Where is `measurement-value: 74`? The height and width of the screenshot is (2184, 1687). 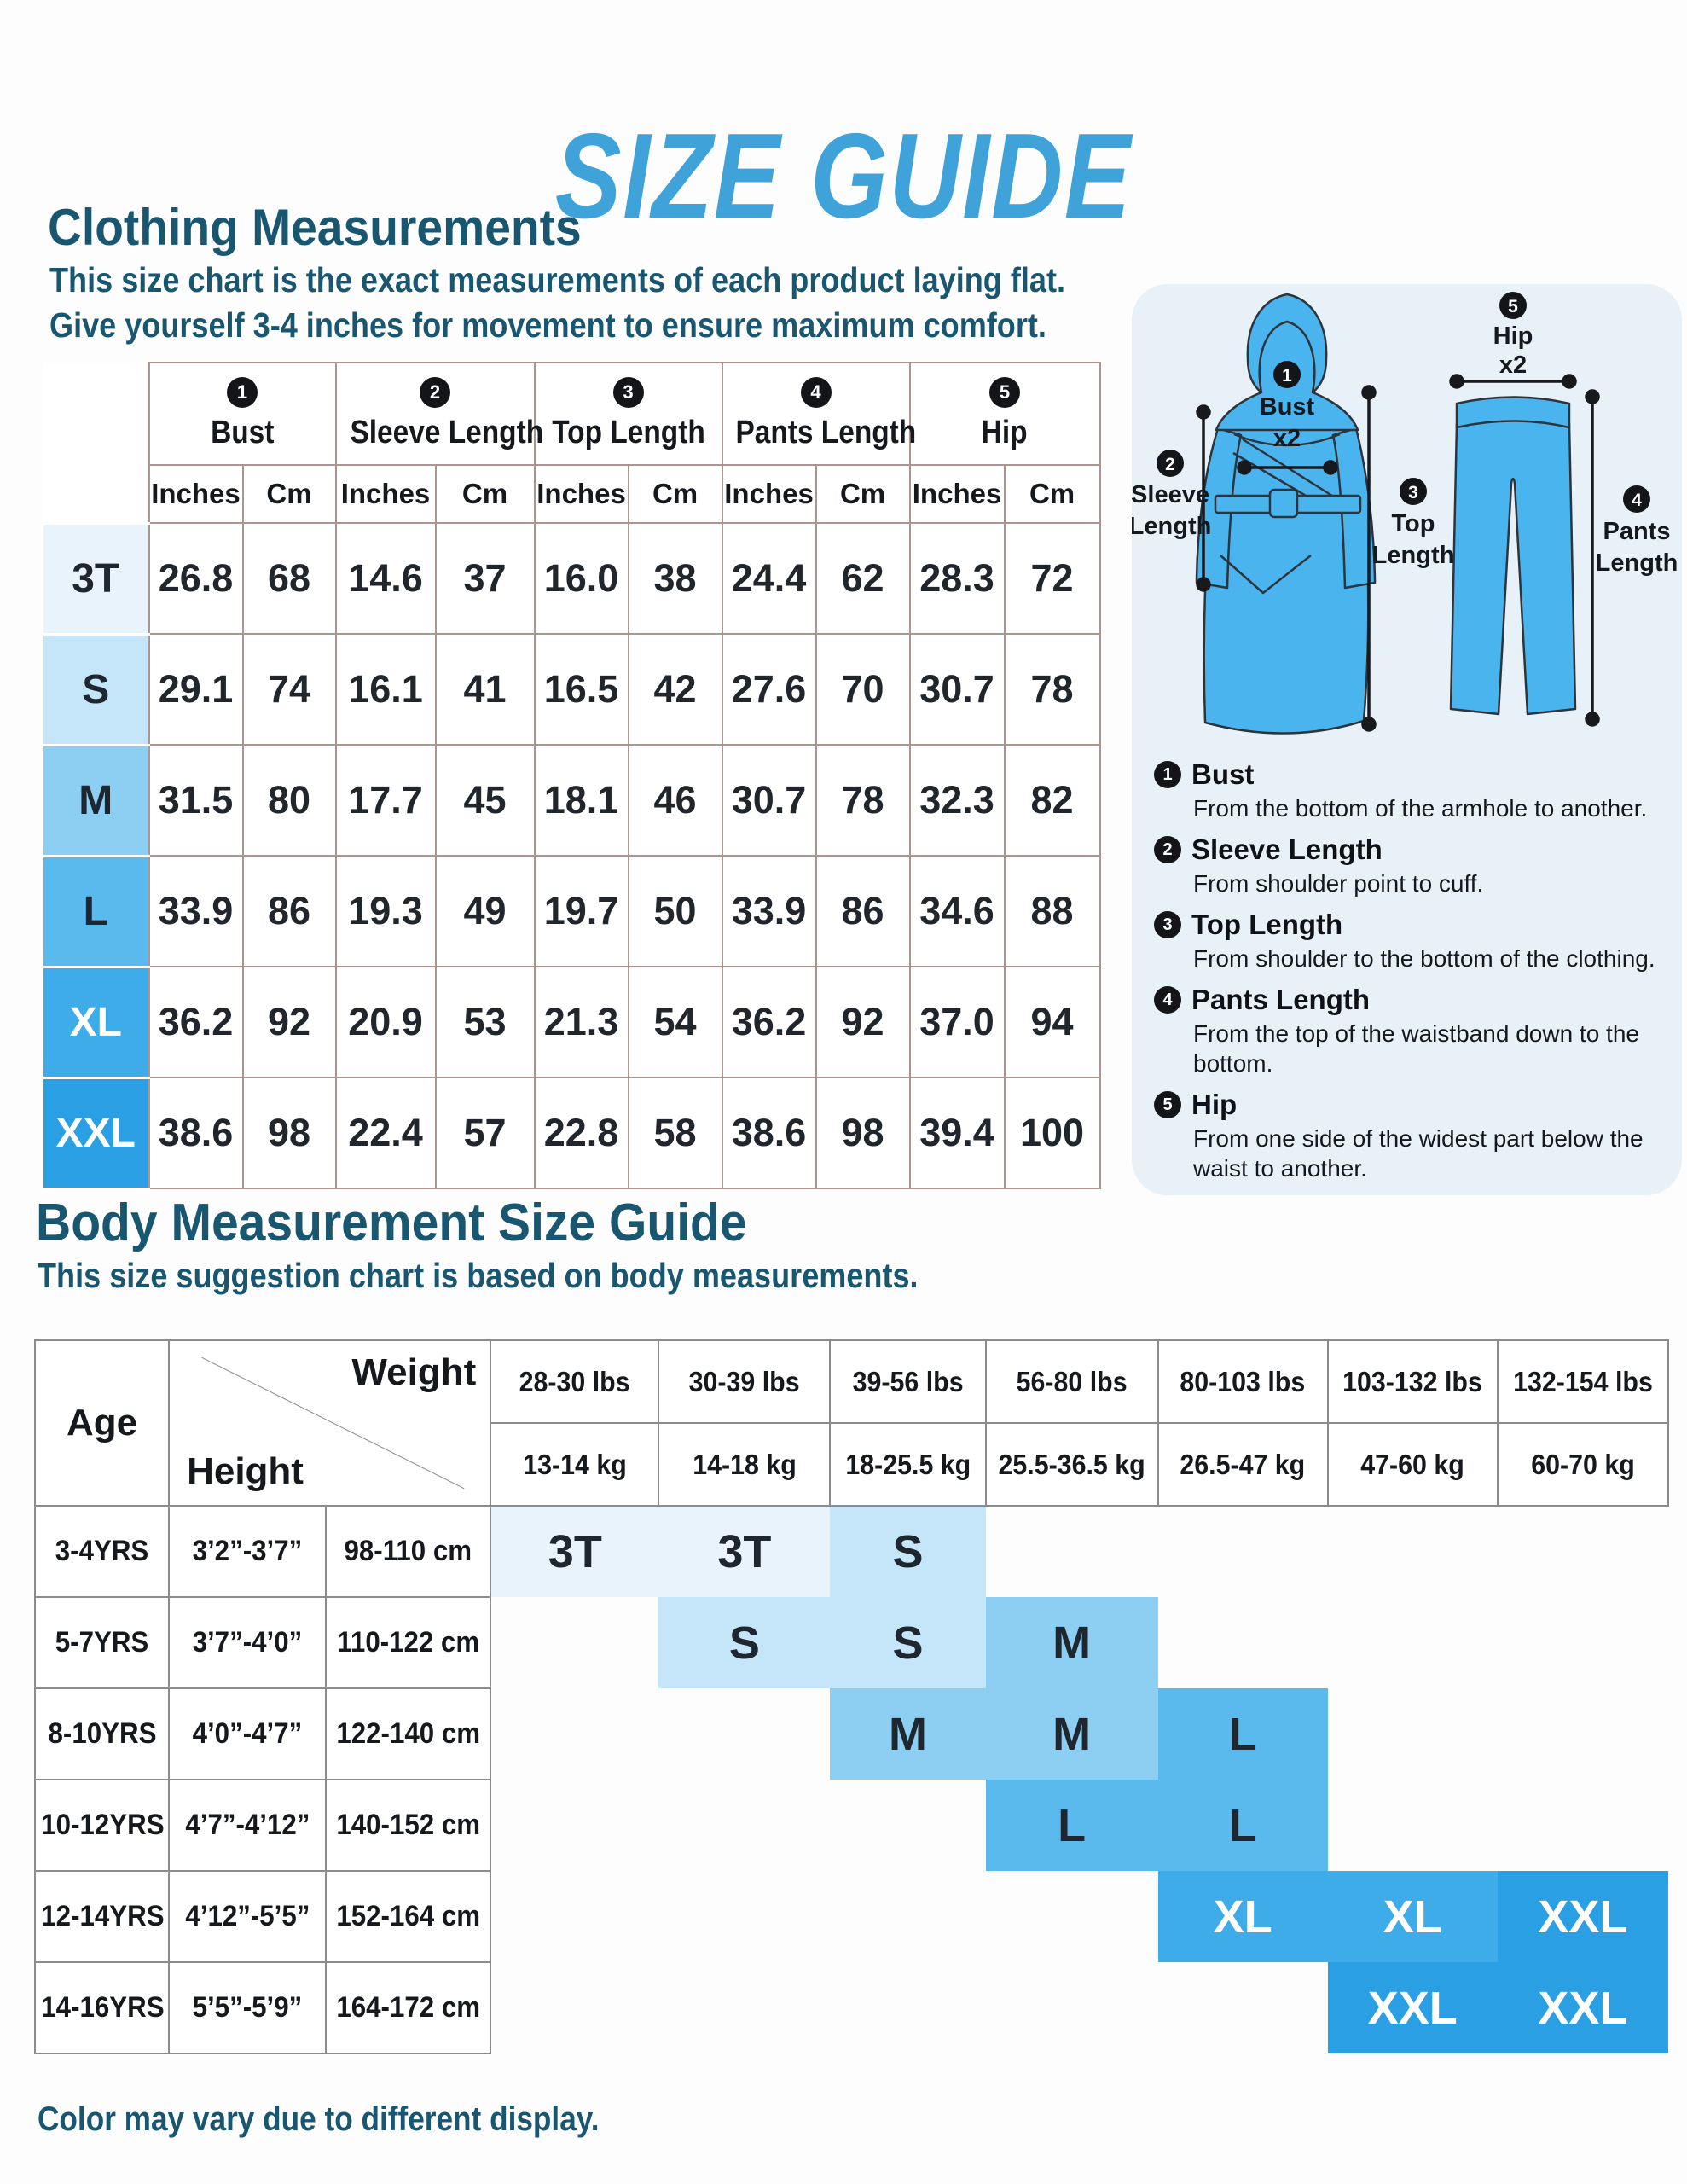 measurement-value: 74 is located at coordinates (289, 690).